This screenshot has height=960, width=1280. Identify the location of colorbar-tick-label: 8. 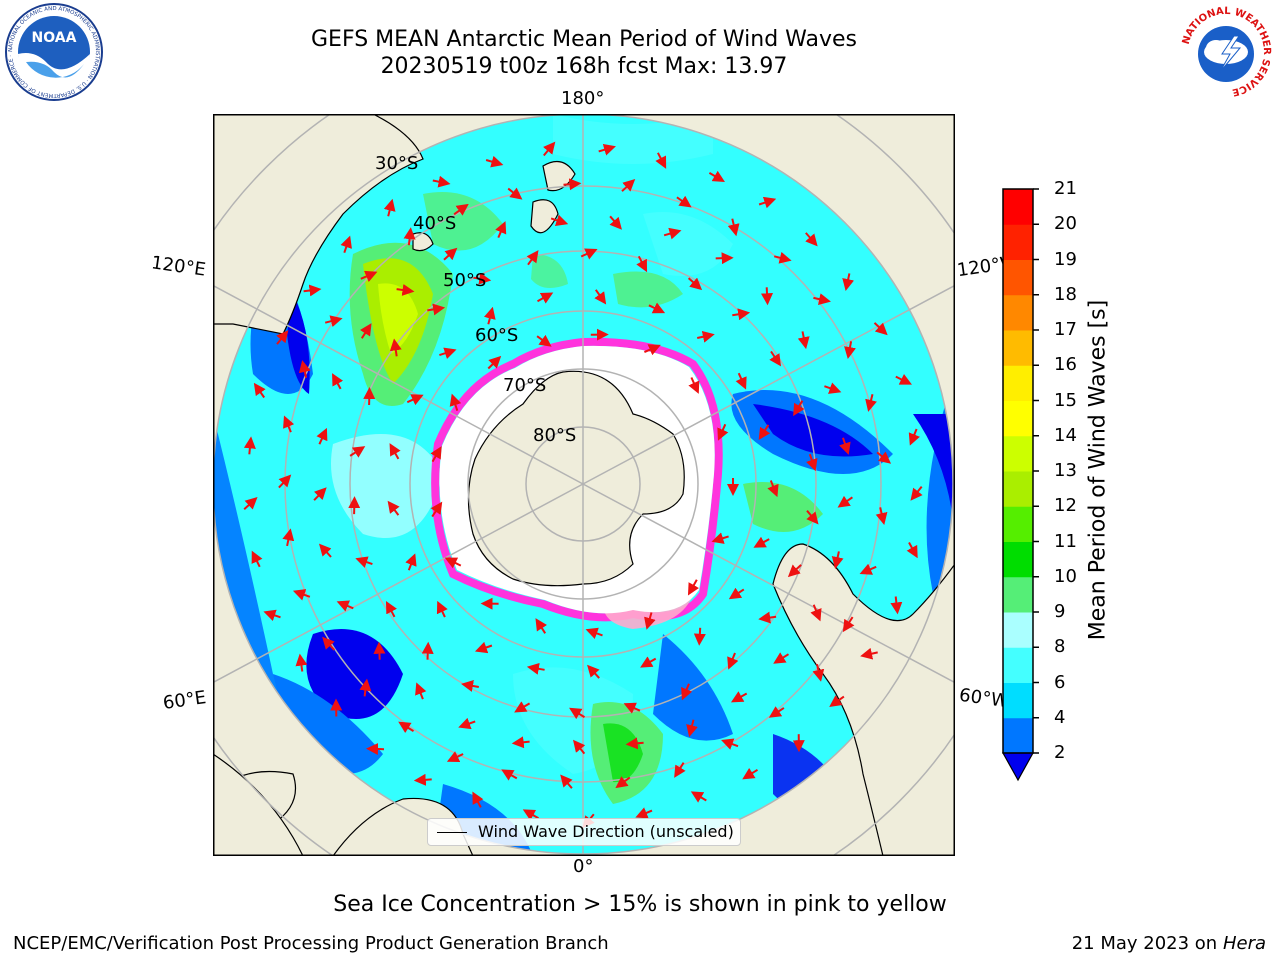
(1060, 647).